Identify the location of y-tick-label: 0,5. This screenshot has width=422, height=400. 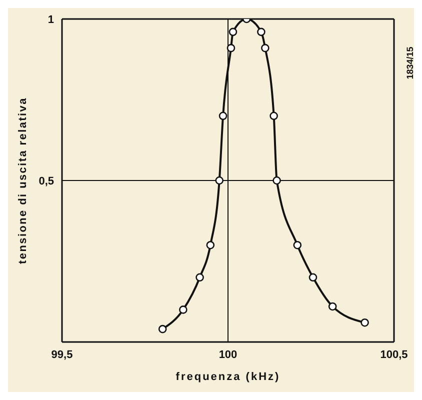
(46, 181).